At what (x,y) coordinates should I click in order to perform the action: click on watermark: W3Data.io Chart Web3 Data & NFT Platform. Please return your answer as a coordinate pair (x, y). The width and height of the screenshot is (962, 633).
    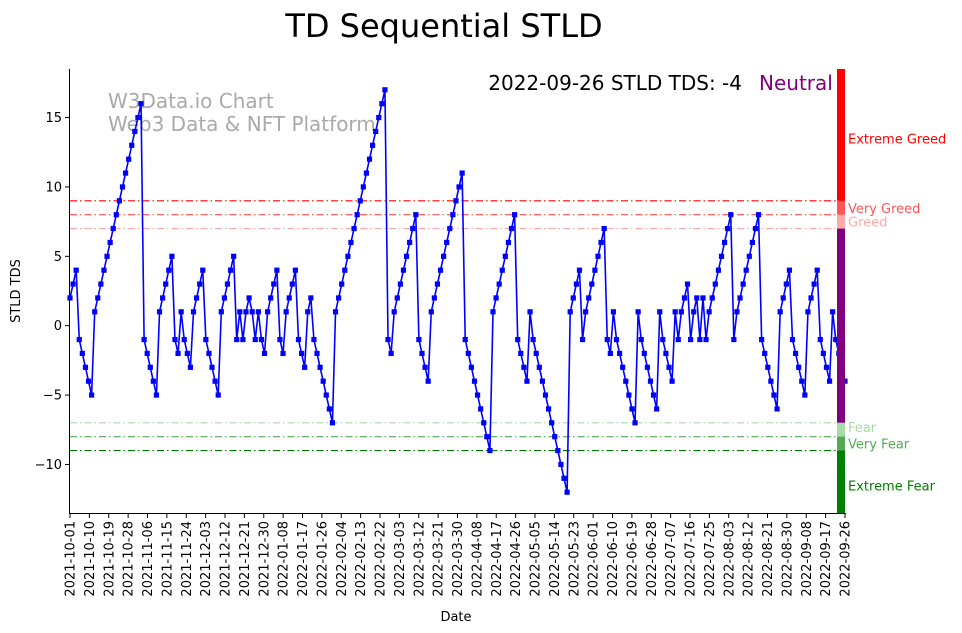
    Looking at the image, I should click on (242, 112).